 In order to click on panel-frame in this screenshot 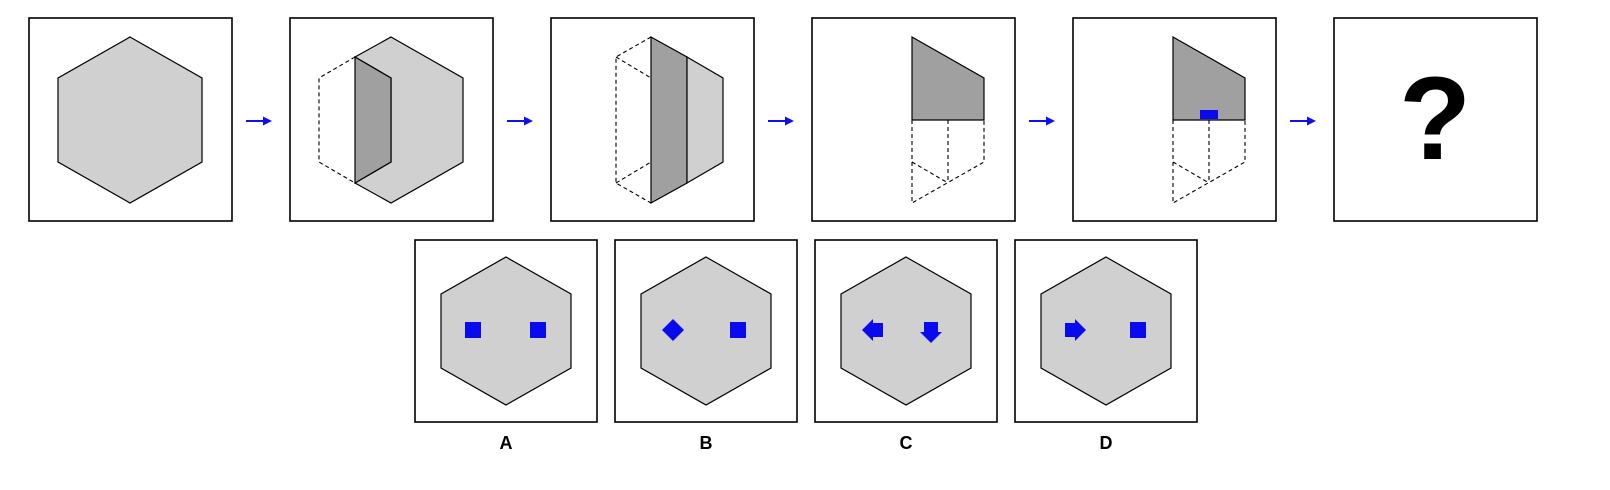, I will do `click(1435, 119)`.